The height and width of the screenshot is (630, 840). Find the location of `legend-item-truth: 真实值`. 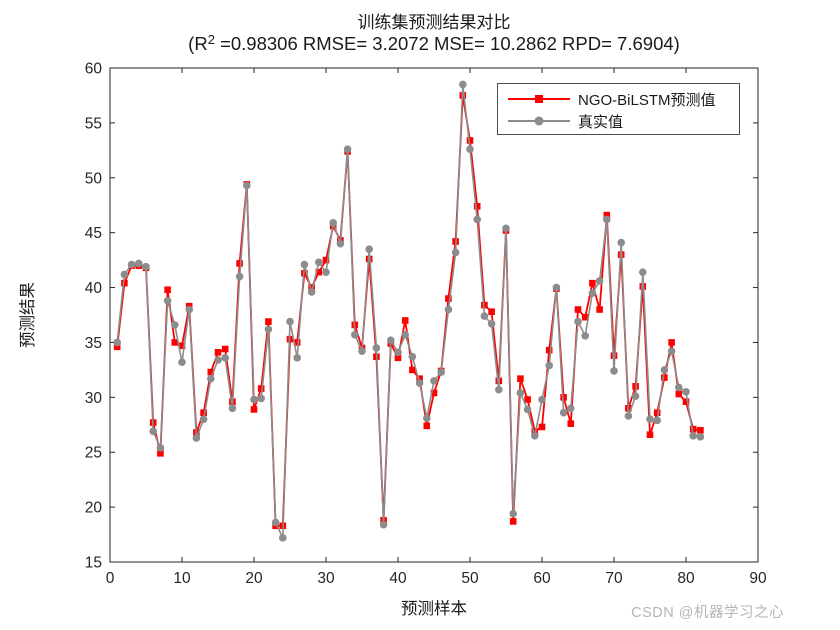

legend-item-truth: 真实值 is located at coordinates (623, 121).